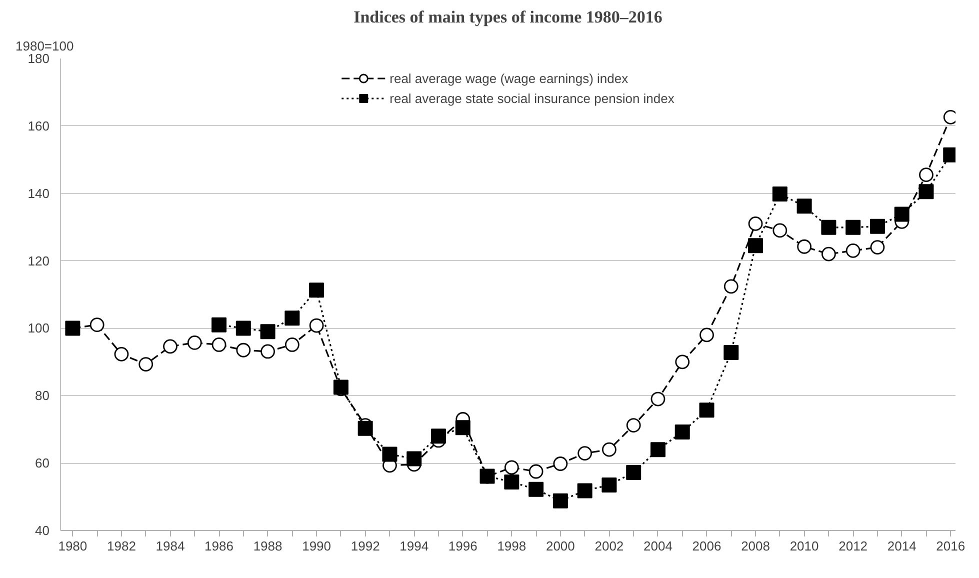  I want to click on x-tick-label: 1990, so click(317, 546).